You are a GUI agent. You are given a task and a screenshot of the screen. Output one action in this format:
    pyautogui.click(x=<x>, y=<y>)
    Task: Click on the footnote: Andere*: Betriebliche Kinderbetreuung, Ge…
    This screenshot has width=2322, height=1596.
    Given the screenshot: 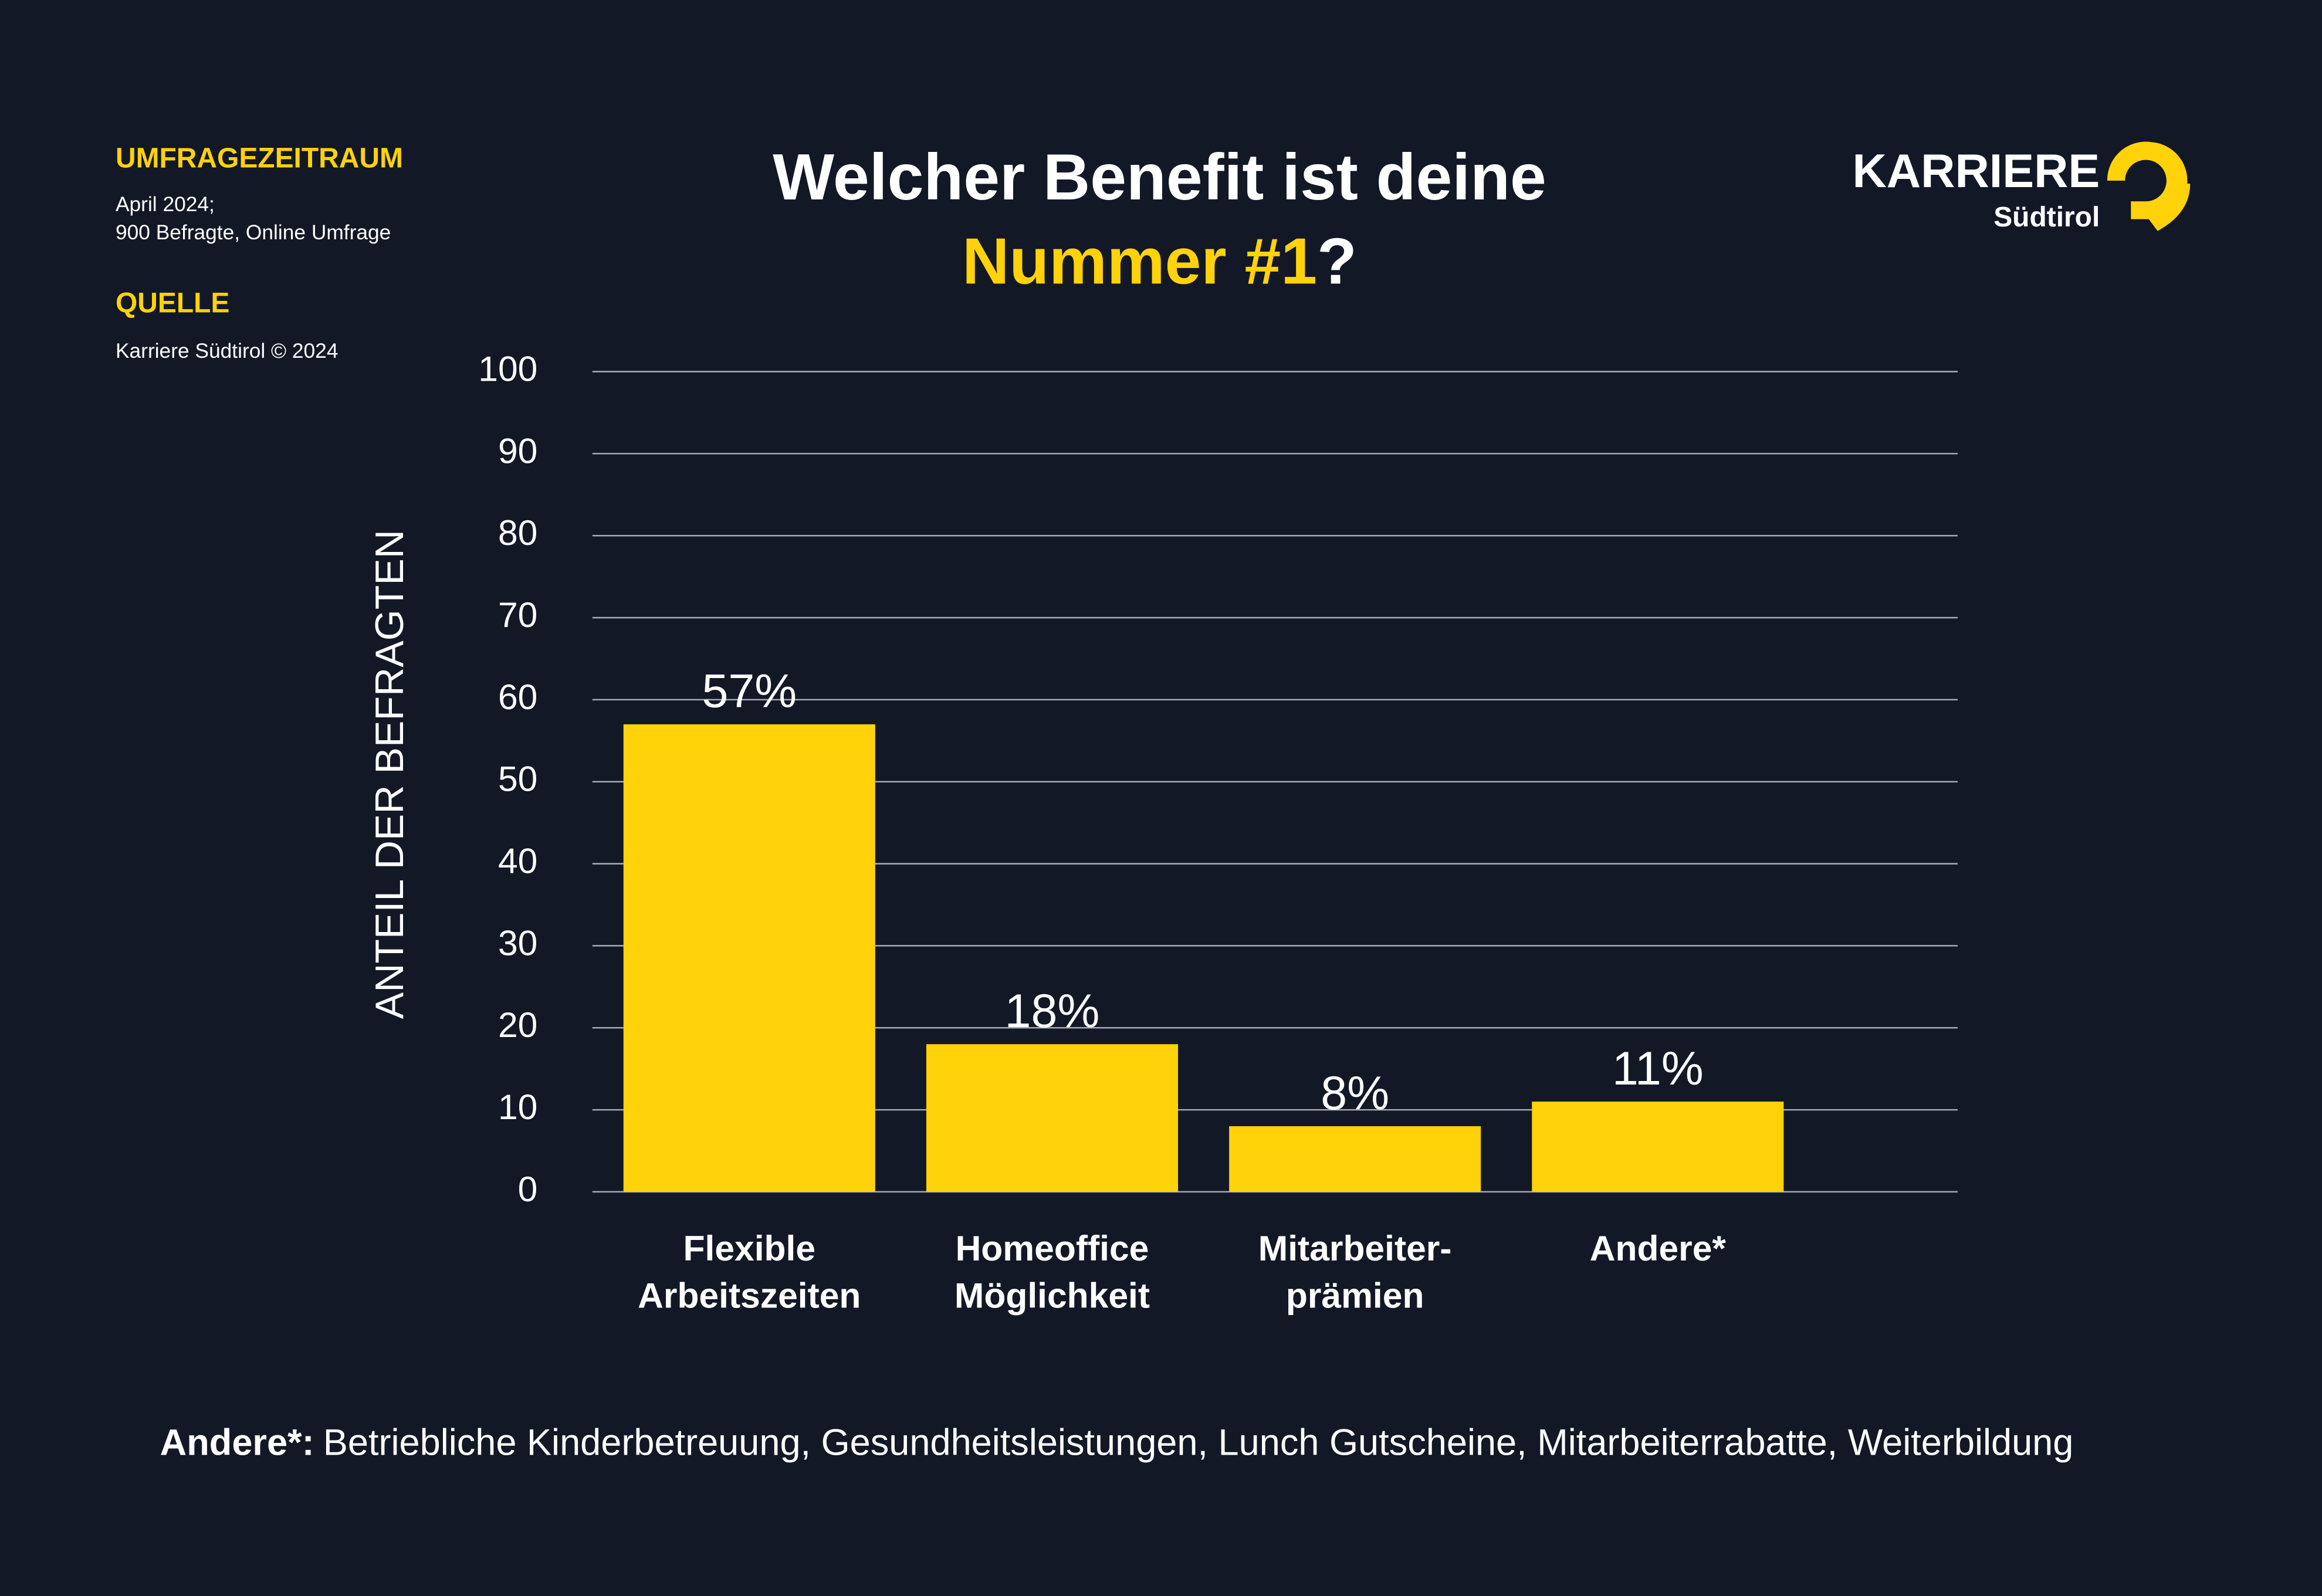 What is the action you would take?
    pyautogui.click(x=1117, y=1442)
    